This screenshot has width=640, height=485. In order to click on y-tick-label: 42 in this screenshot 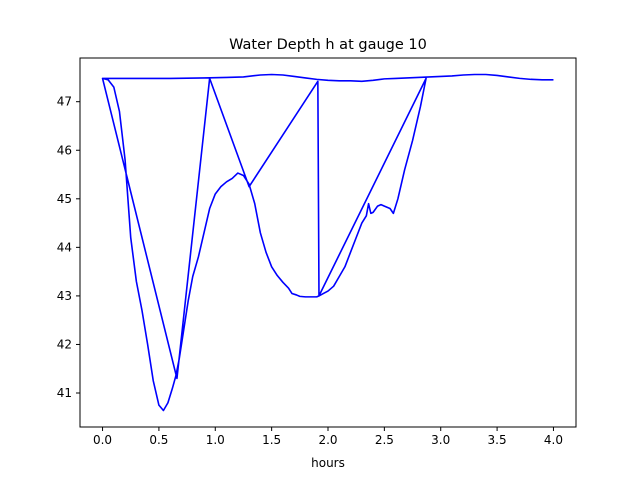, I will do `click(64, 344)`.